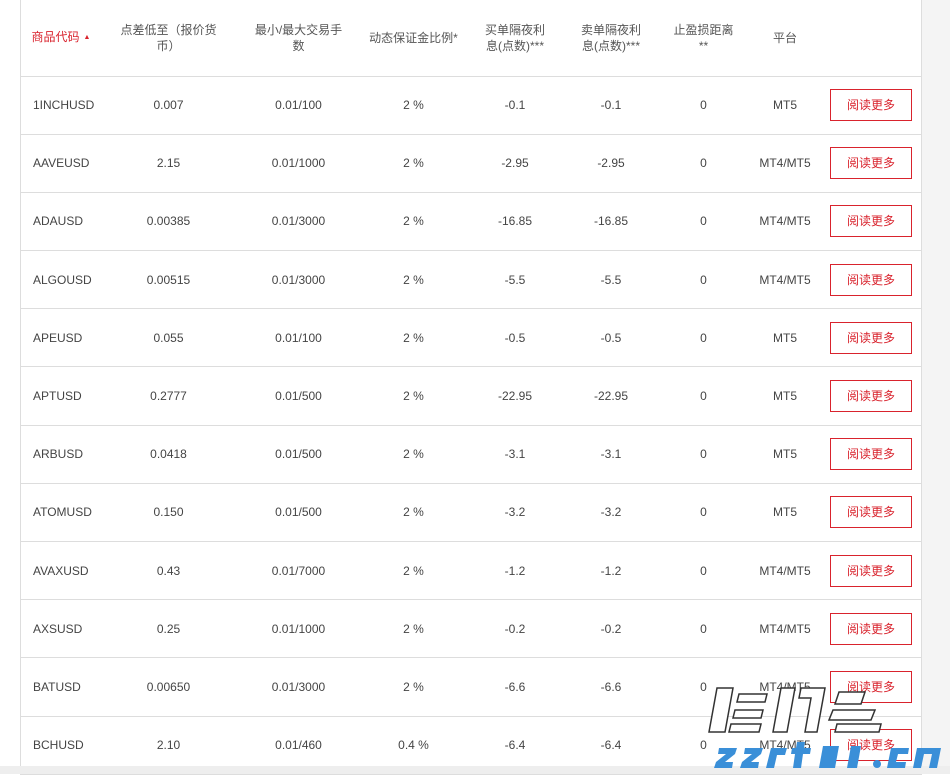 The width and height of the screenshot is (950, 775). What do you see at coordinates (168, 629) in the screenshot?
I see `cell-spread: 0.25` at bounding box center [168, 629].